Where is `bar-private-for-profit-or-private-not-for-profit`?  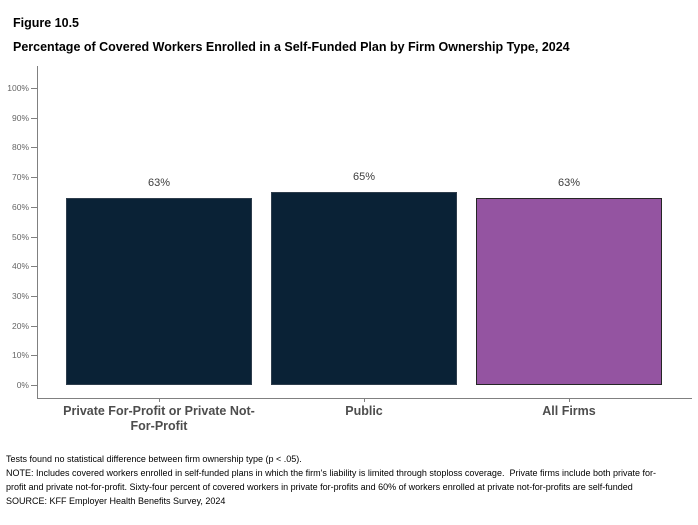 bar-private-for-profit-or-private-not-for-profit is located at coordinates (159, 291).